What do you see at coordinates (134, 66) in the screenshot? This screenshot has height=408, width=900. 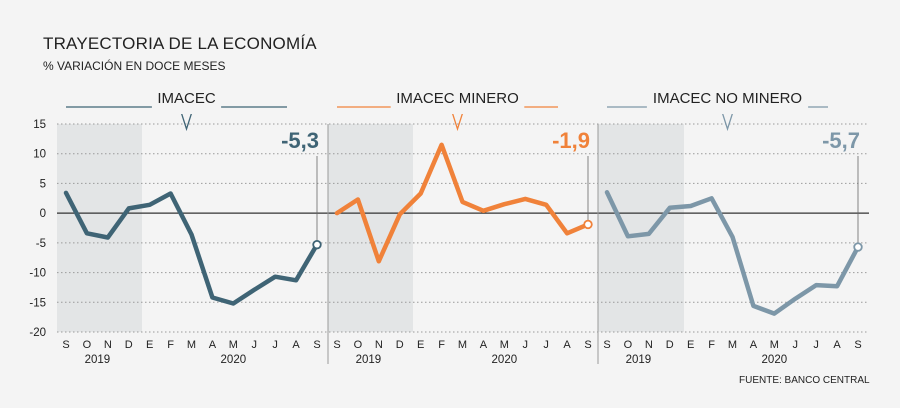 I see `chart-subtitle: % VARIACIÓN EN DOCE MESES` at bounding box center [134, 66].